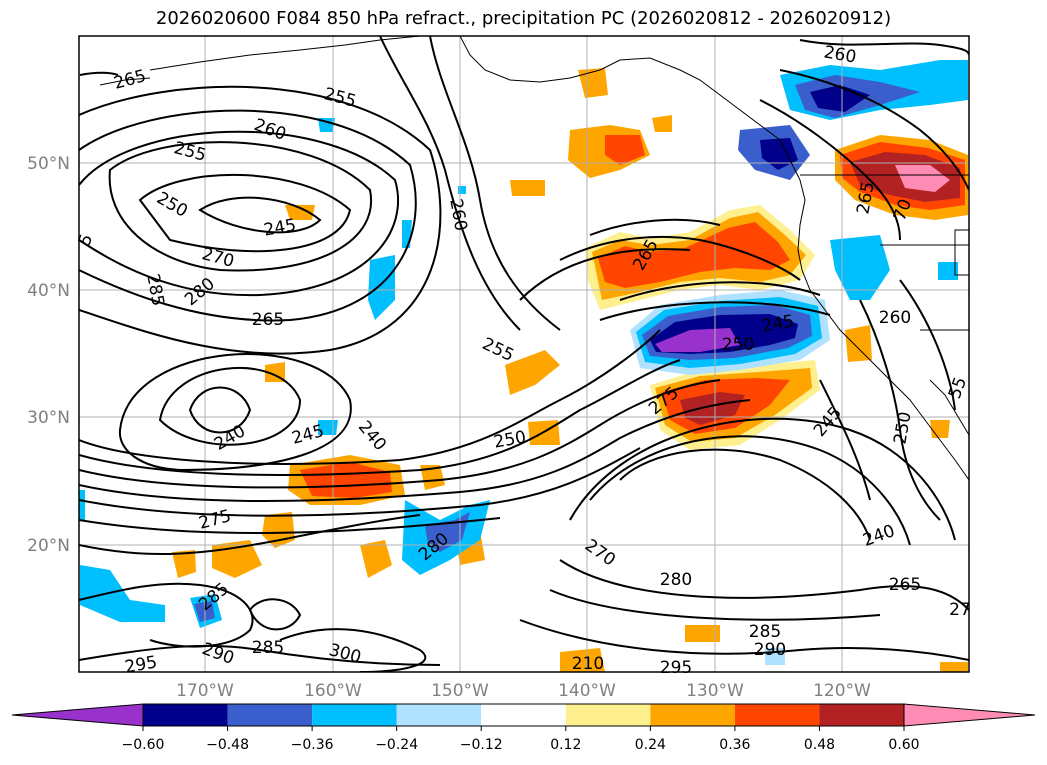 This screenshot has height=765, width=1047. I want to click on contour-label: 27, so click(960, 610).